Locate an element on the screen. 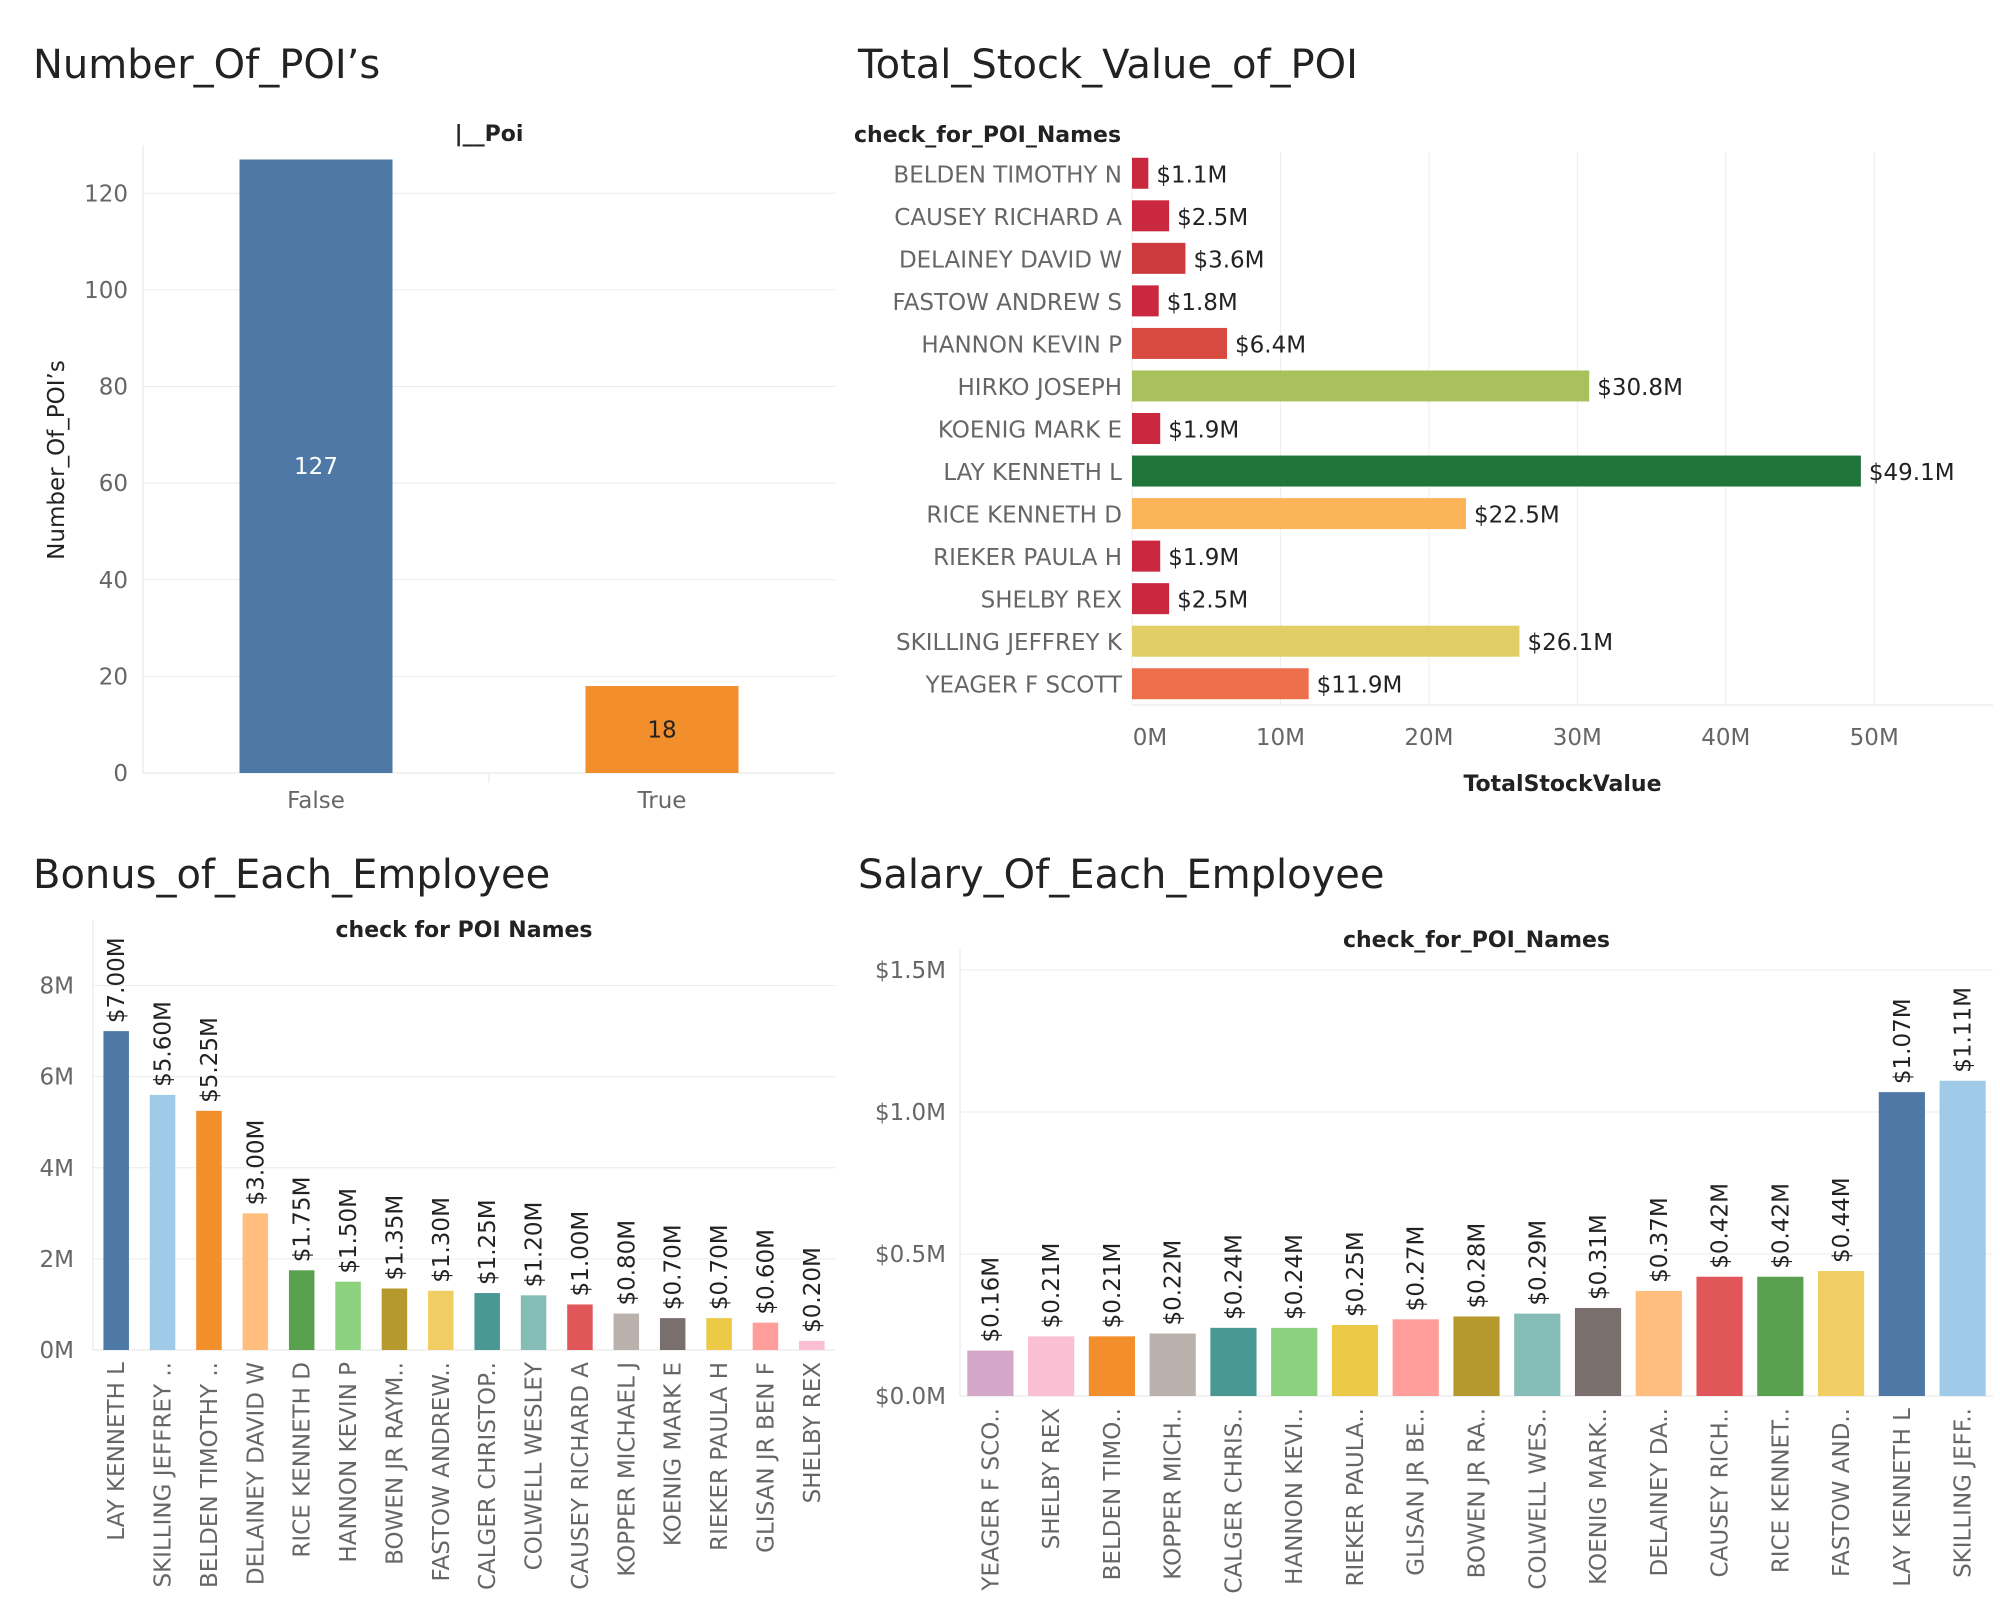  bar-value-label: $0.60M is located at coordinates (766, 1272).